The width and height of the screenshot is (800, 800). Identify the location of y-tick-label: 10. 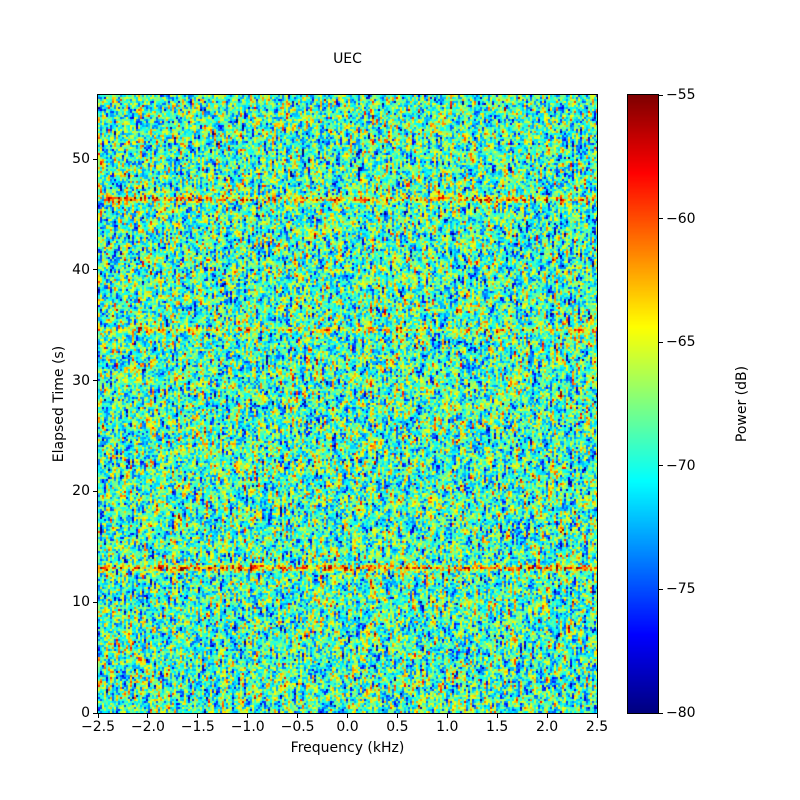
(81, 602).